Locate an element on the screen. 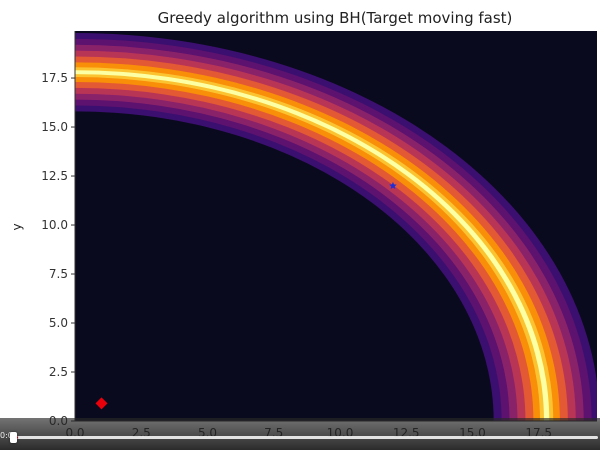 The image size is (600, 450). y-tick-label: 10.0 is located at coordinates (54, 225).